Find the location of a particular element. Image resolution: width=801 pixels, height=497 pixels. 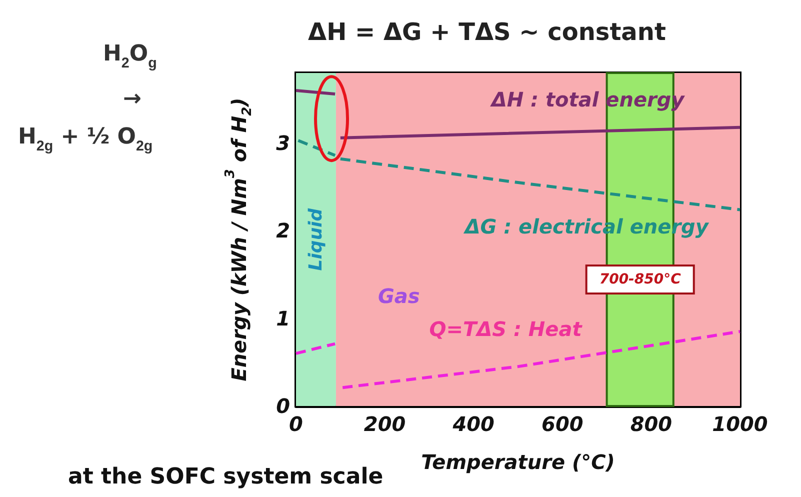

y-tick-label: 3 is located at coordinates (283, 143).